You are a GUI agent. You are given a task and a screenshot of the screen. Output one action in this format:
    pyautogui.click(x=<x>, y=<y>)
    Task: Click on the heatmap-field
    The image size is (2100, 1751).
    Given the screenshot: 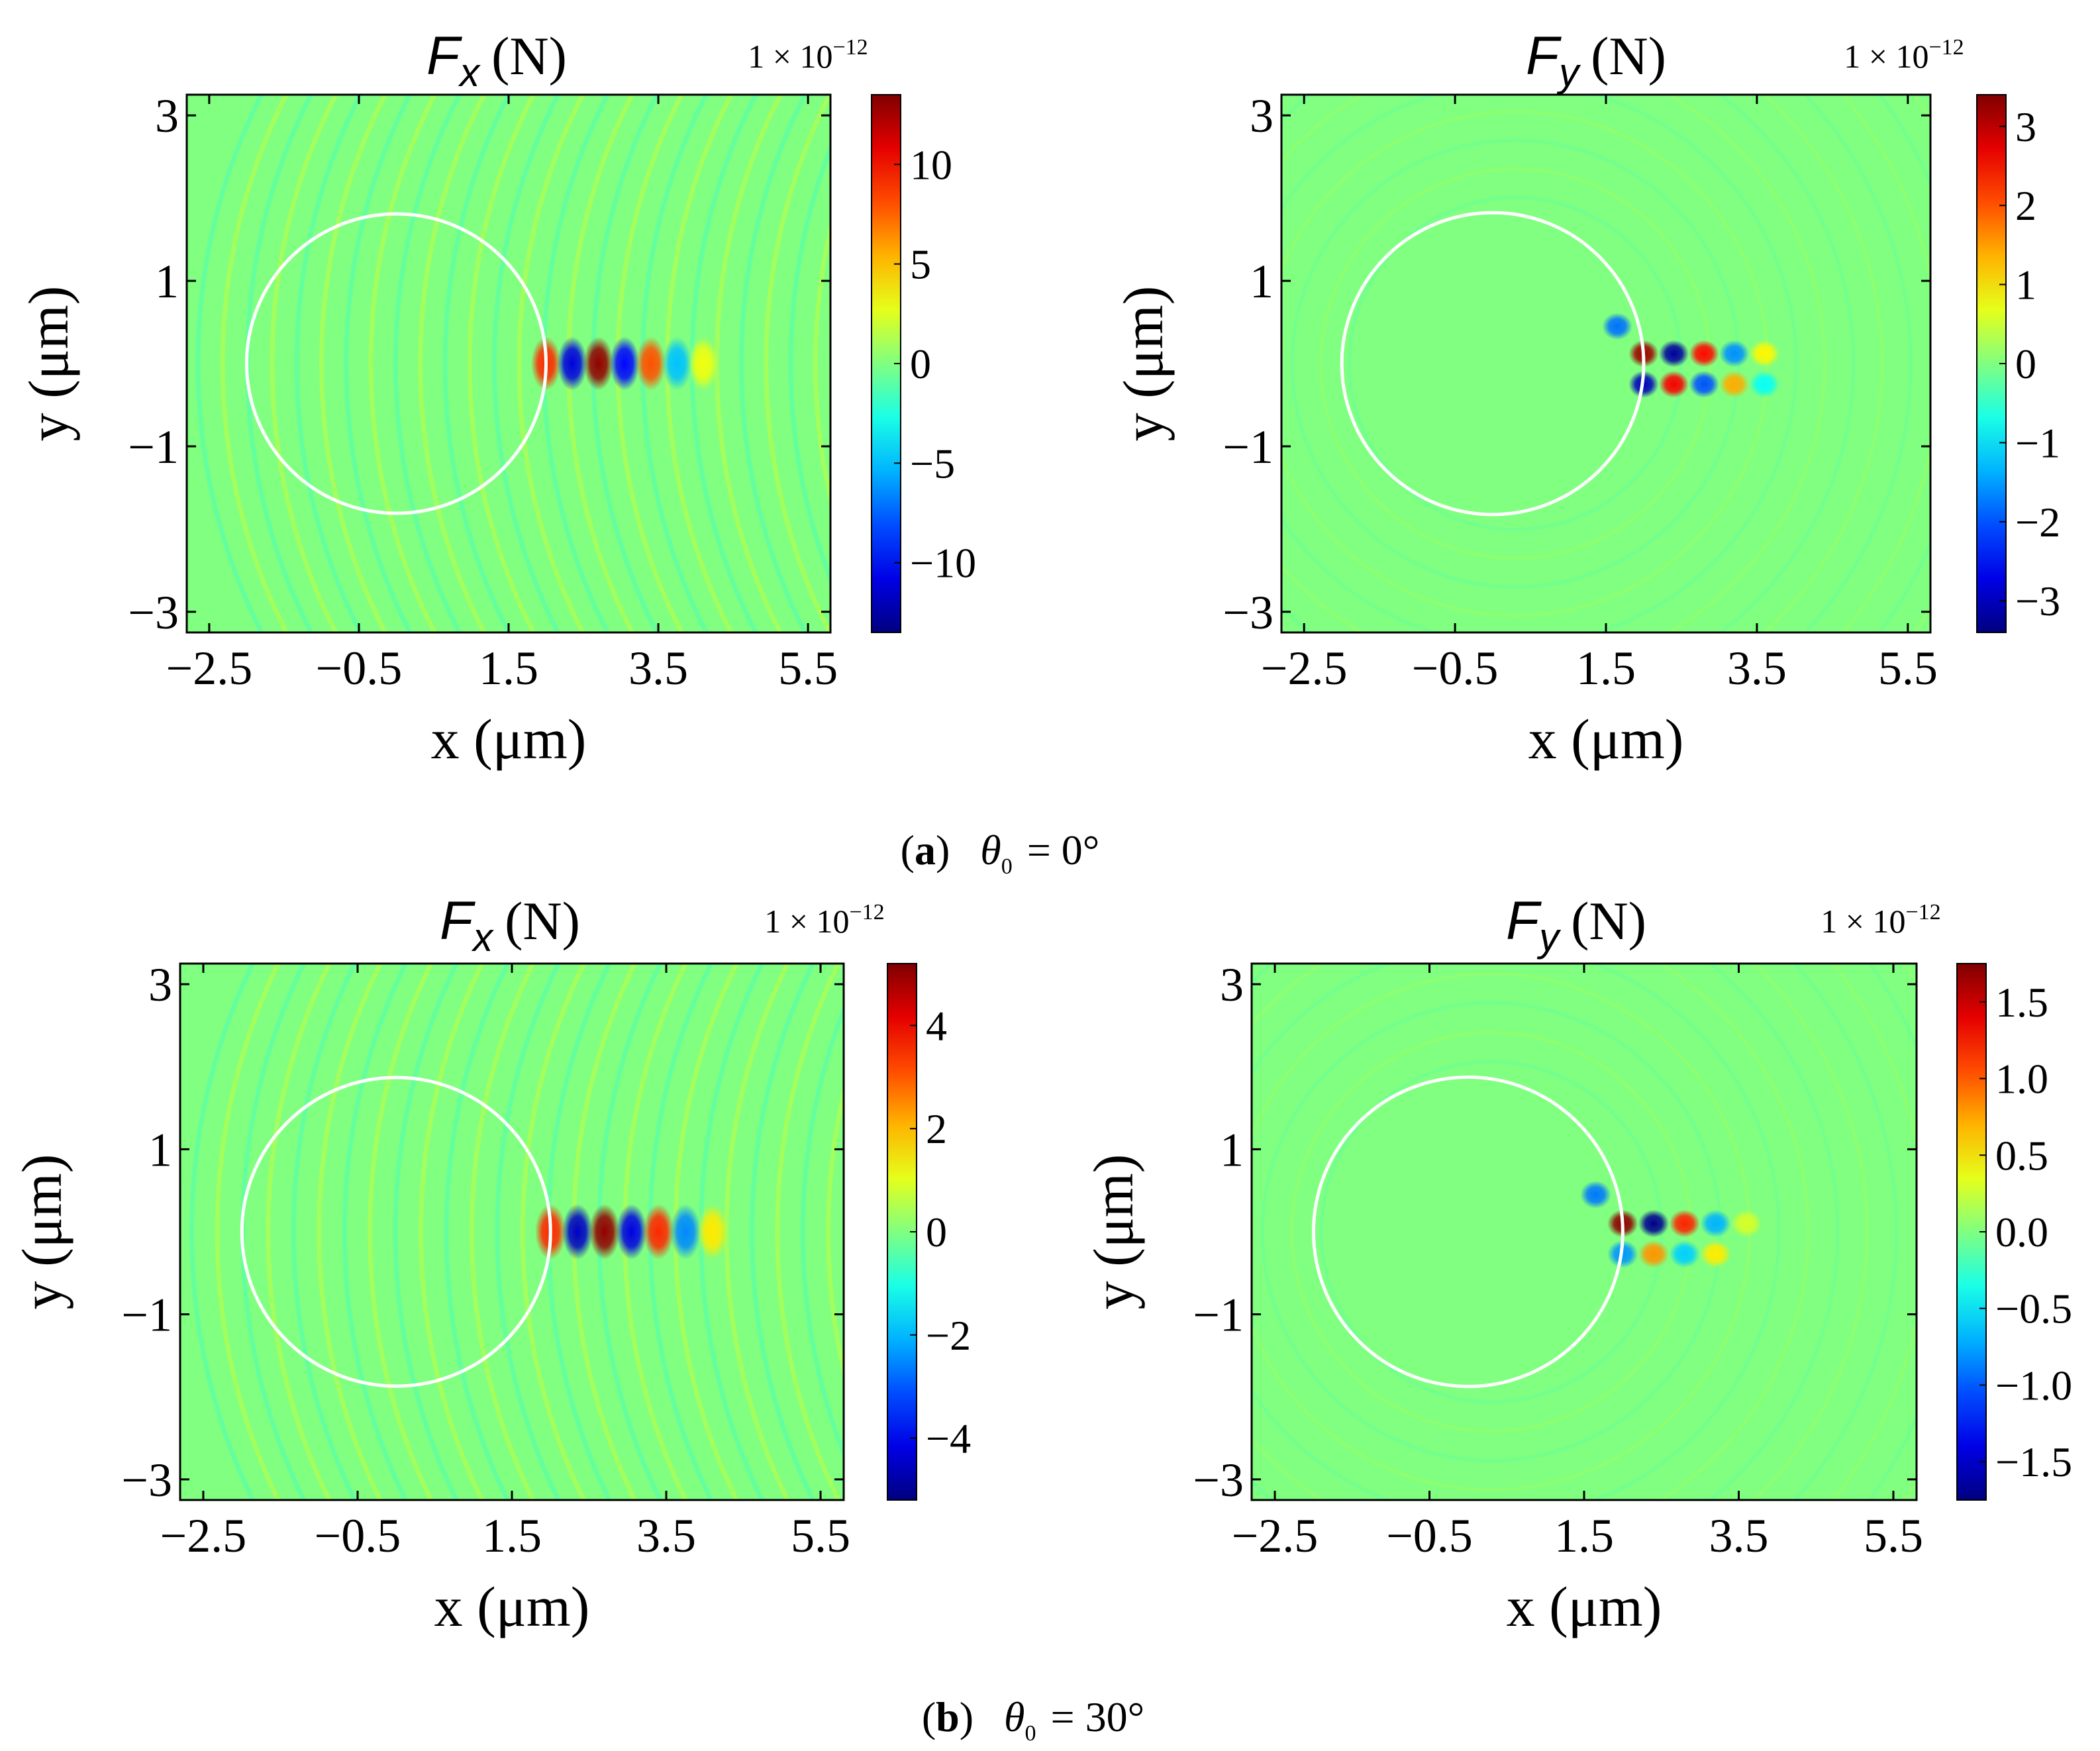 What is the action you would take?
    pyautogui.click(x=1584, y=1232)
    